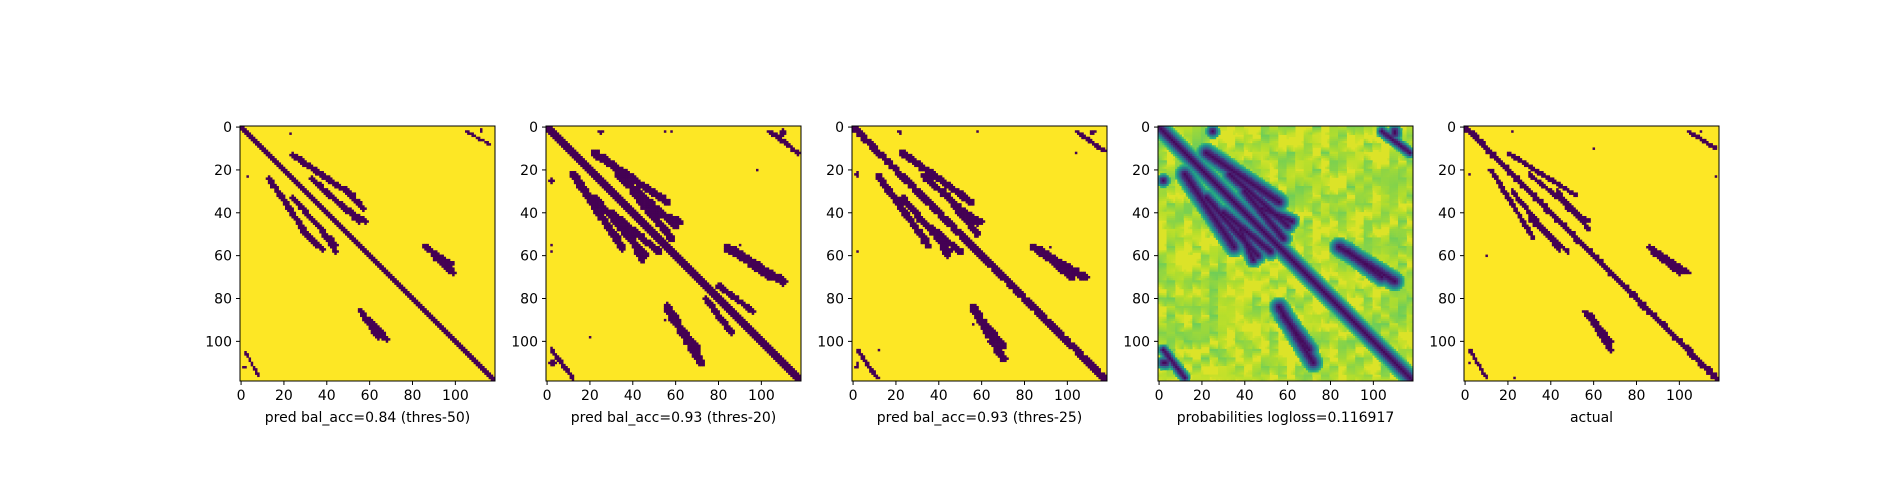 The height and width of the screenshot is (500, 1900). Describe the element at coordinates (853, 396) in the screenshot. I see `x-tick-label: 0` at that location.